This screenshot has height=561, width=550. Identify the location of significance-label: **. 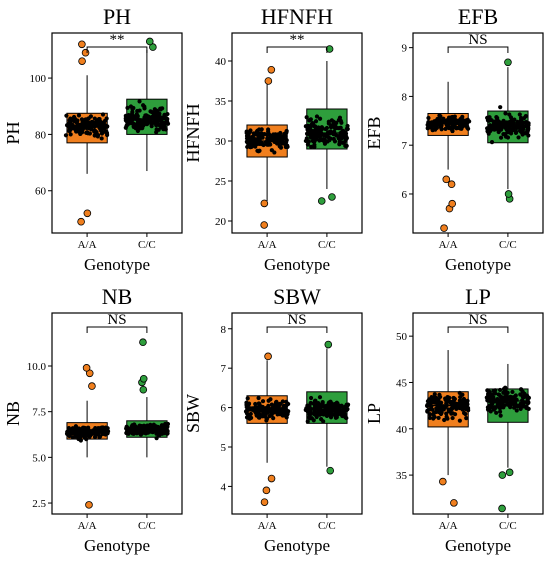
(297, 40).